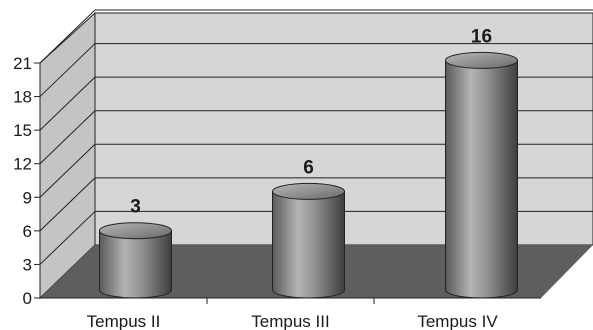 Image resolution: width=593 pixels, height=330 pixels. I want to click on y-tick-label: 12, so click(22, 164).